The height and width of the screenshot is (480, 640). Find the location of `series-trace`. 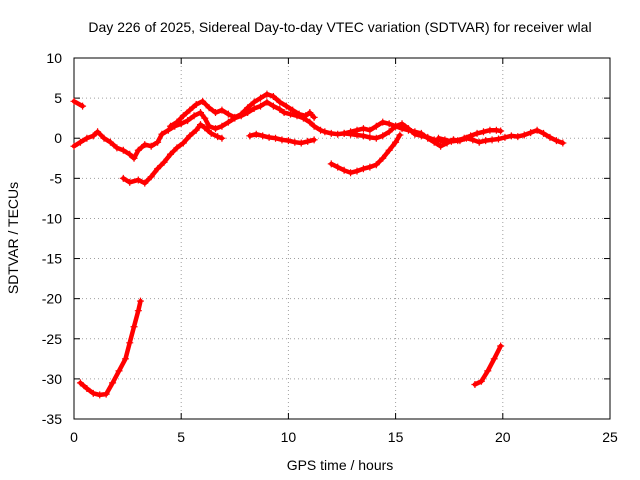

series-trace is located at coordinates (366, 153).